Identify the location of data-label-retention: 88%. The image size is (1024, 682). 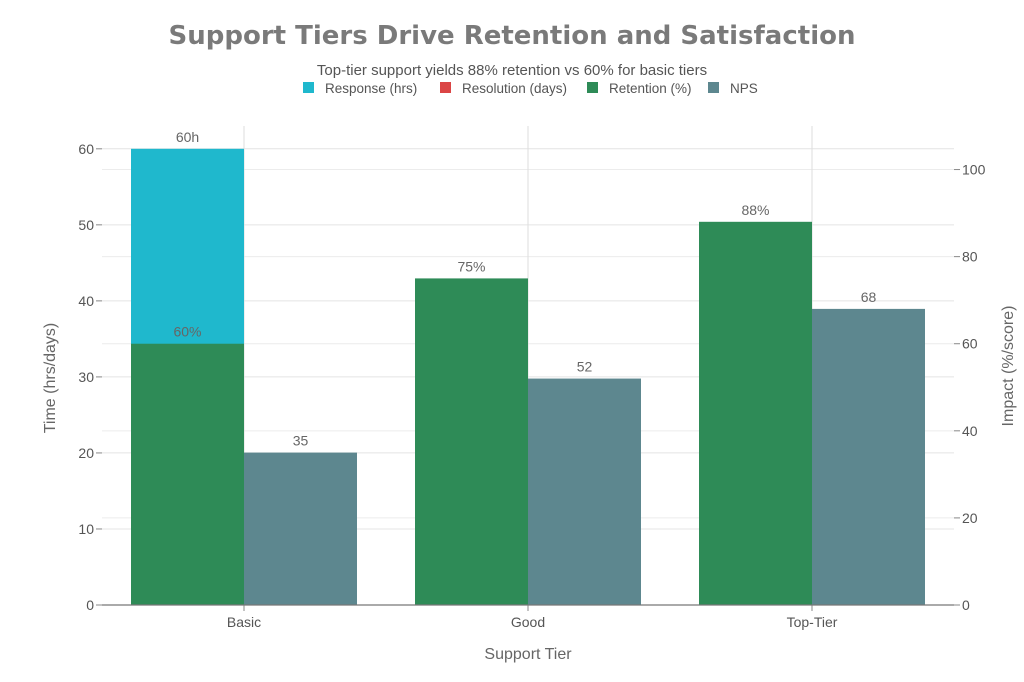
(755, 210).